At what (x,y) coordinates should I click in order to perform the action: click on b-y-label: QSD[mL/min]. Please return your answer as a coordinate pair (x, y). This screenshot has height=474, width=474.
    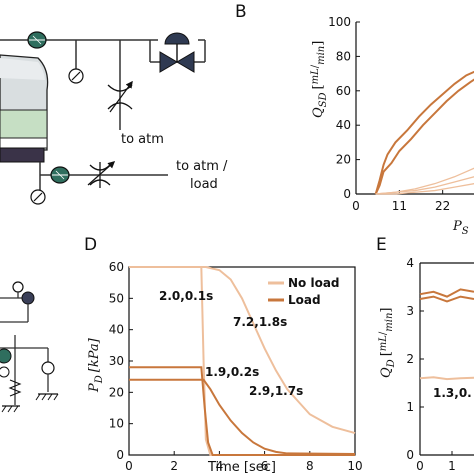
    Looking at the image, I should click on (319, 79).